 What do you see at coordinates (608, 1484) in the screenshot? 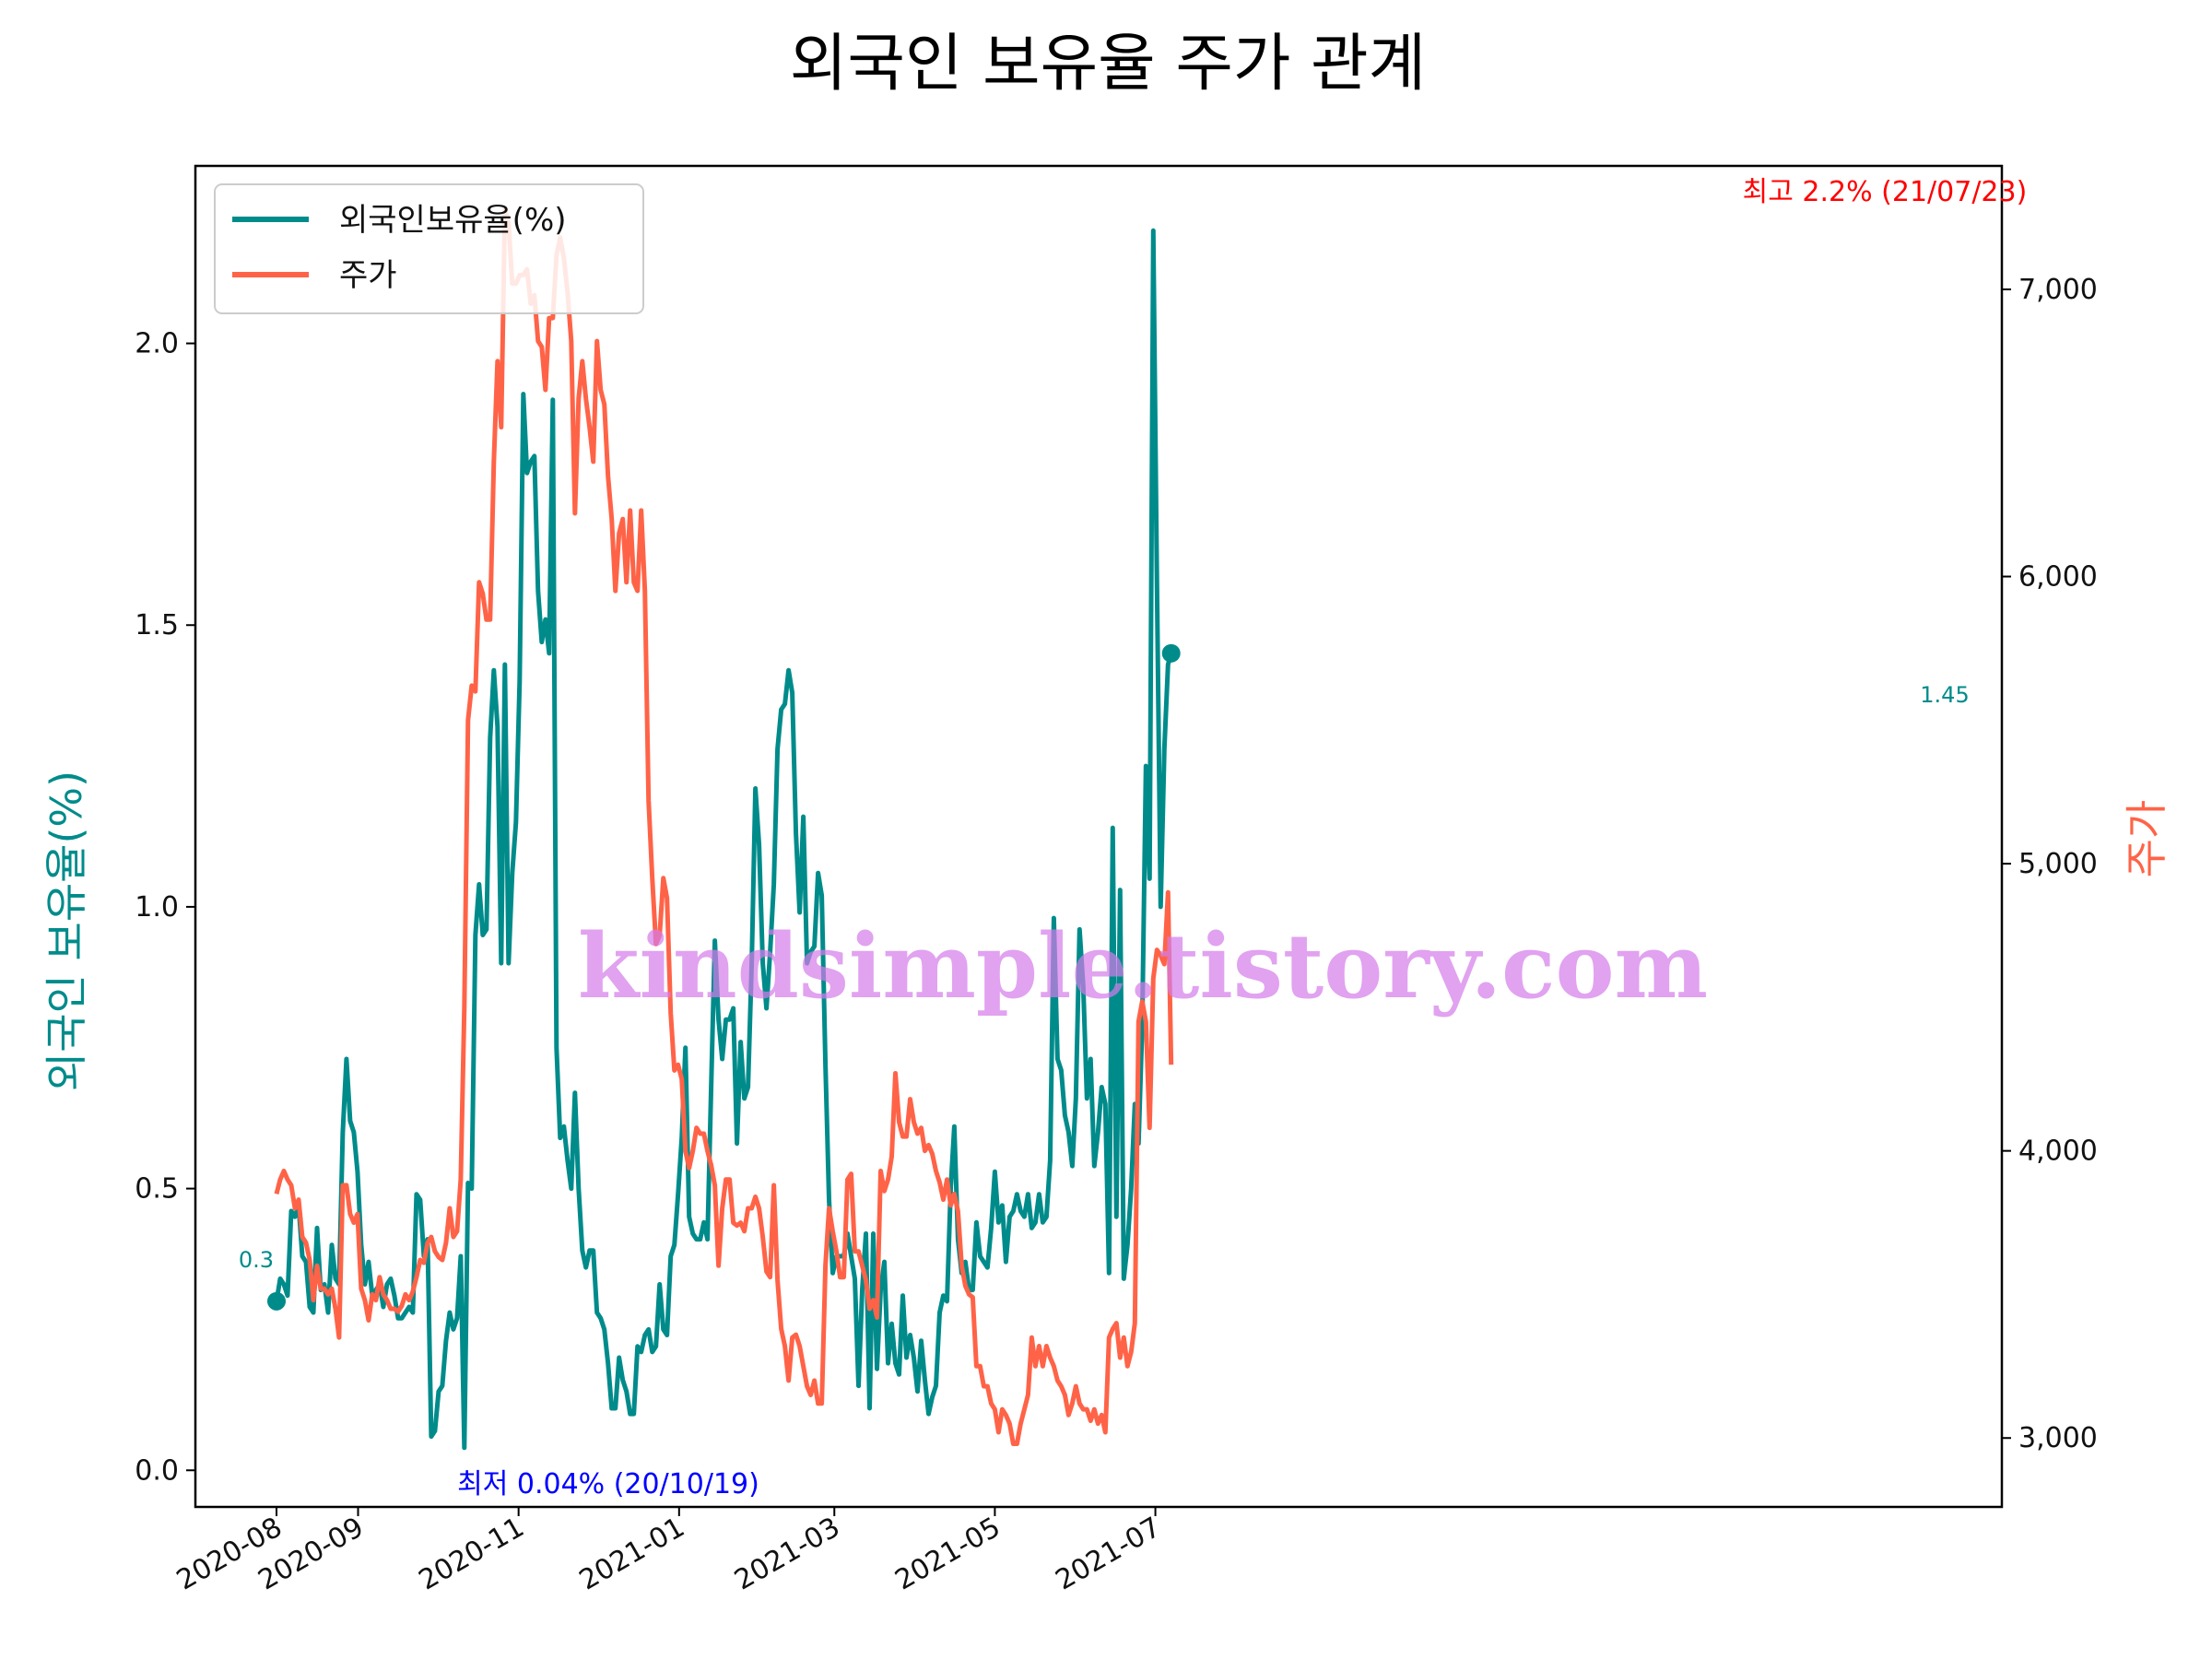
I see `min-annotation: 최저 0.04% (20/10/19)` at bounding box center [608, 1484].